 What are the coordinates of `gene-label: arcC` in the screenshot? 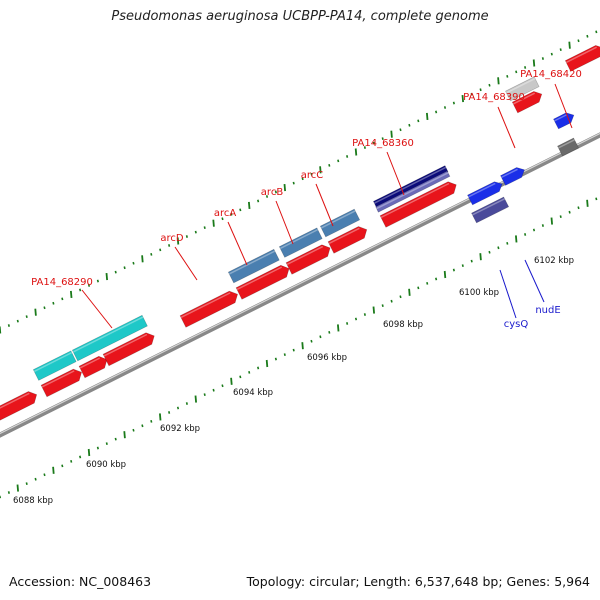 It's located at (312, 175).